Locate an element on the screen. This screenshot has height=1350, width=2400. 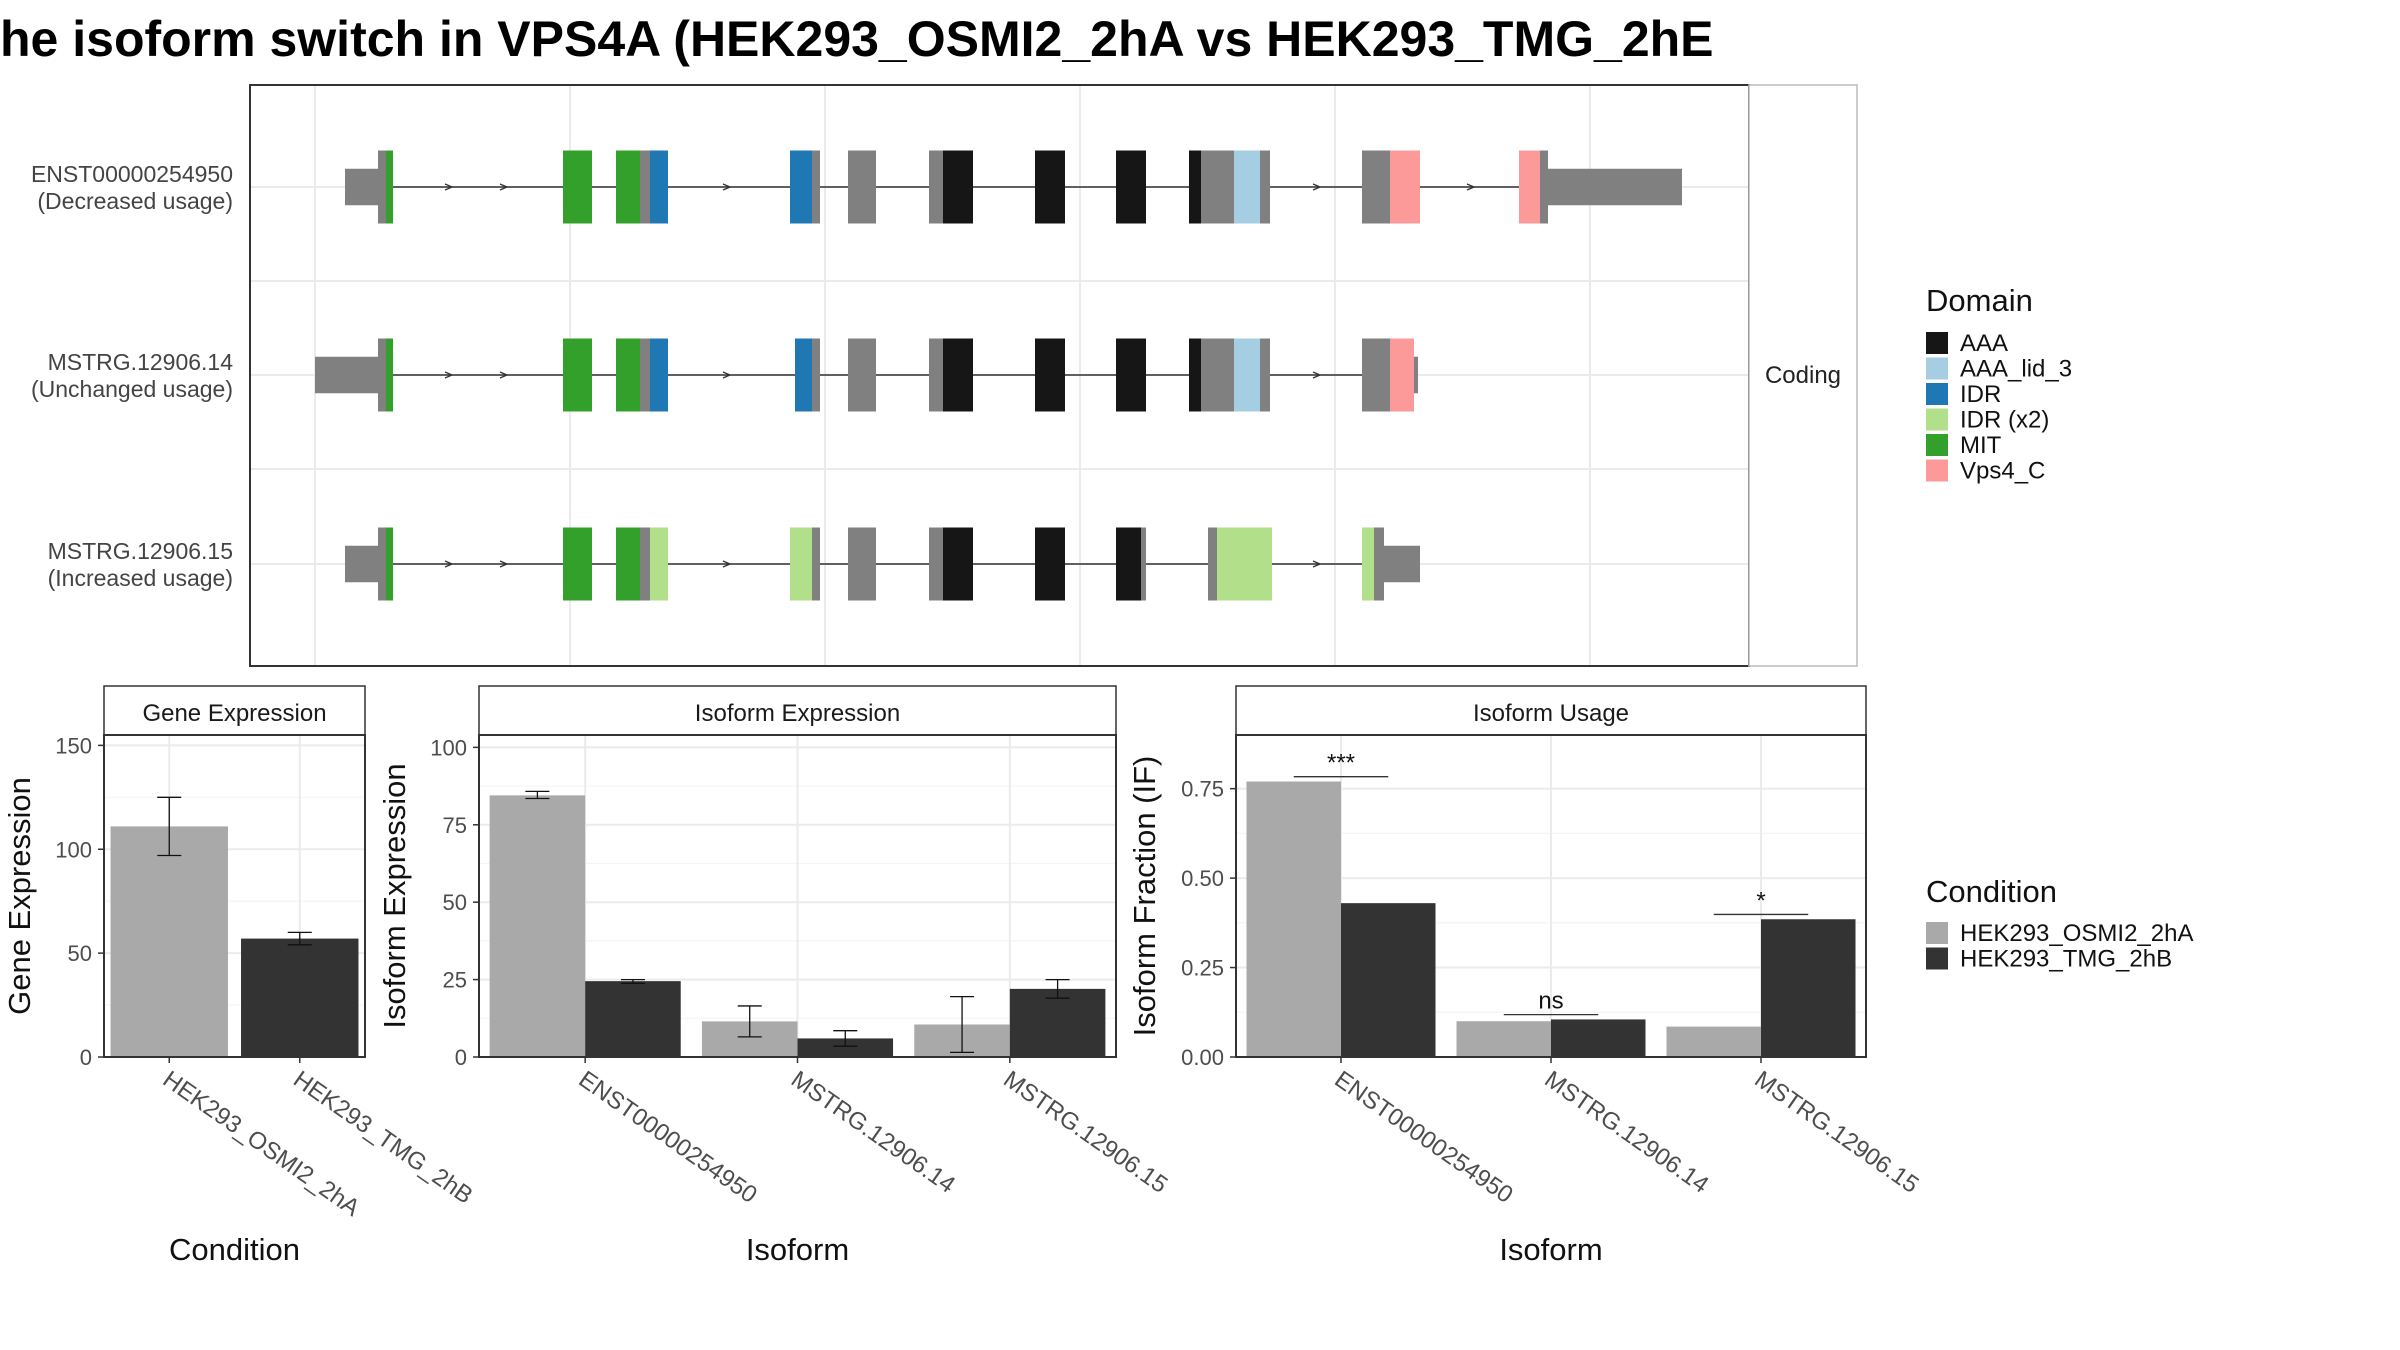
y-tick-label: 0.50 is located at coordinates (1202, 878).